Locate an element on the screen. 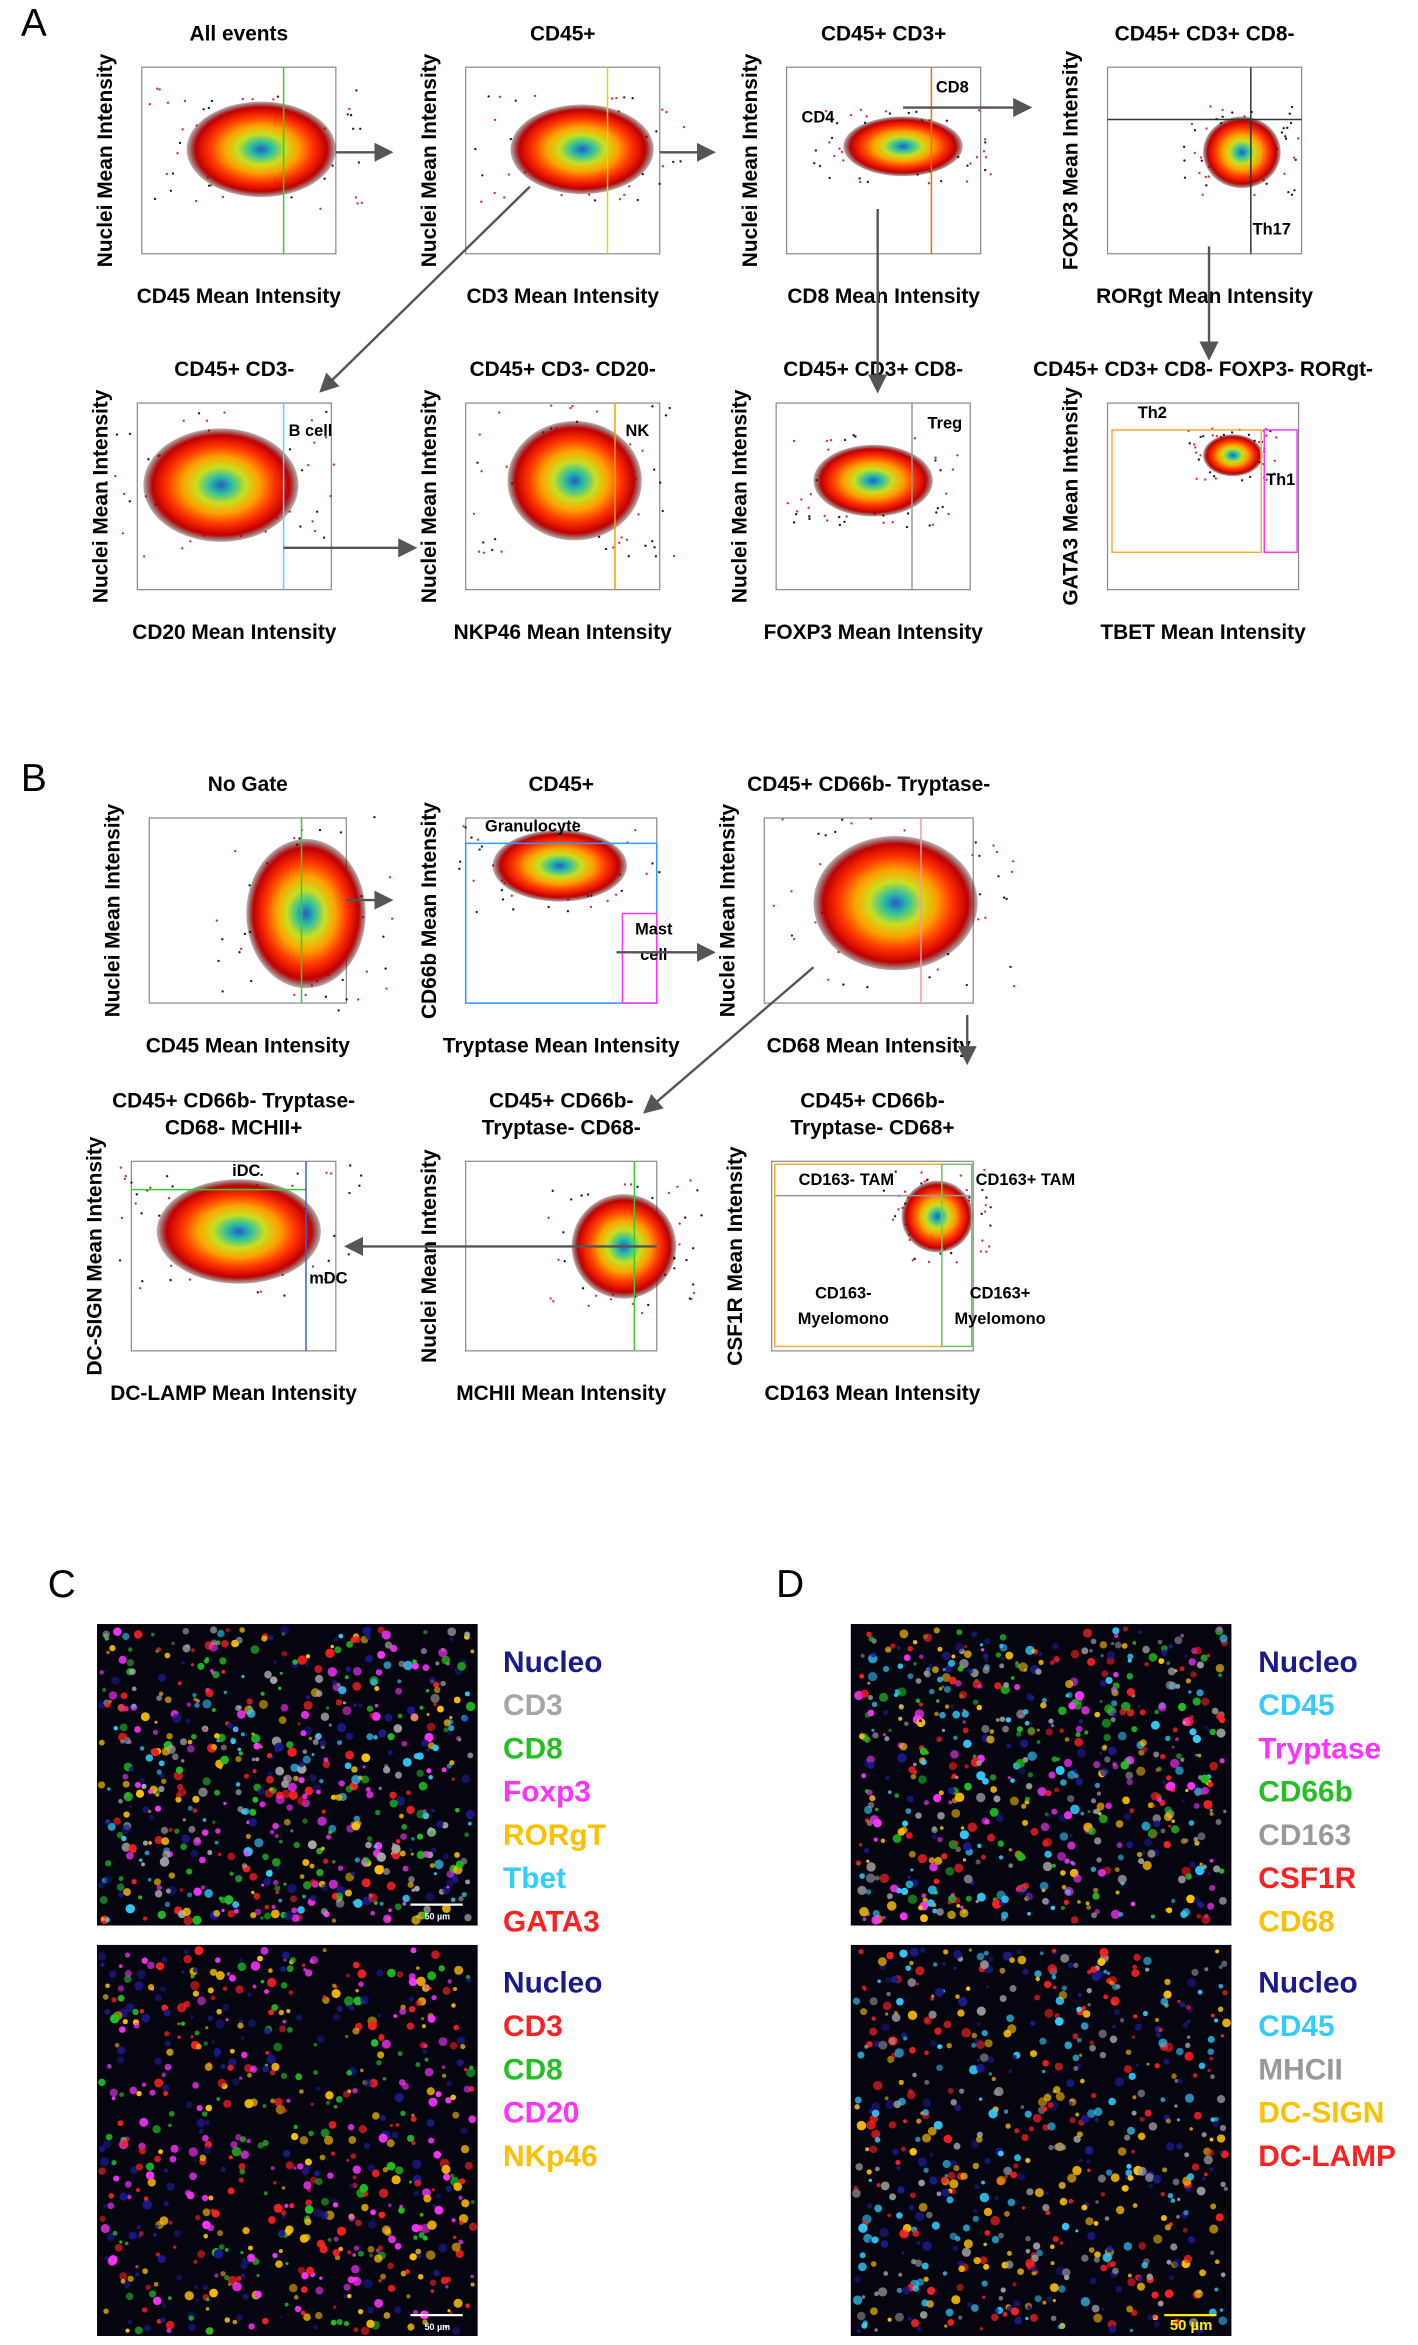 This screenshot has width=1418, height=2345. legend-entry: Tryptase is located at coordinates (1319, 1748).